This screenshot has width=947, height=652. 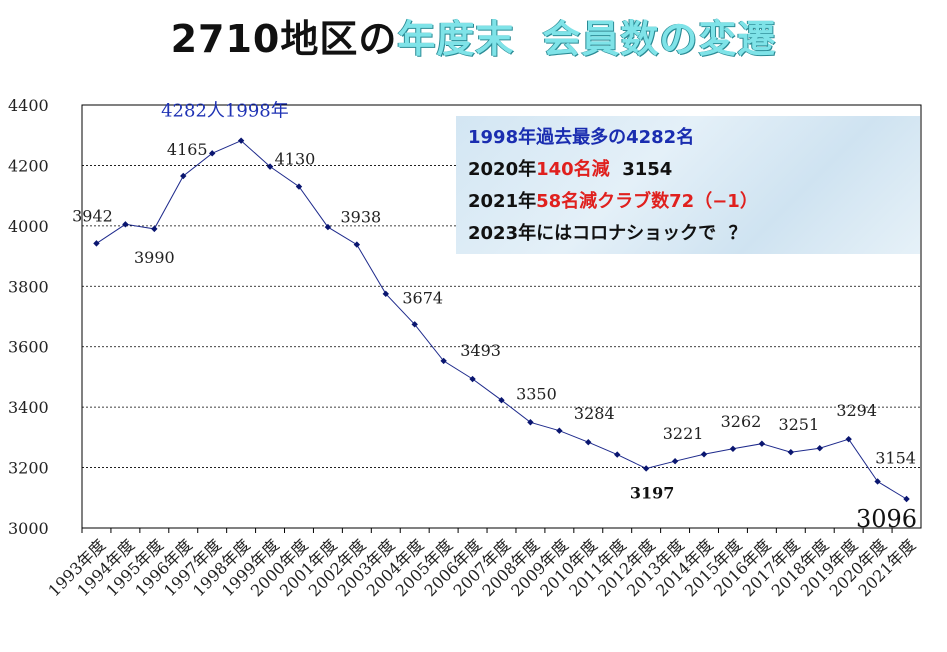 What do you see at coordinates (581, 137) in the screenshot?
I see `note-line-peak: 1998年過去最多の4282名` at bounding box center [581, 137].